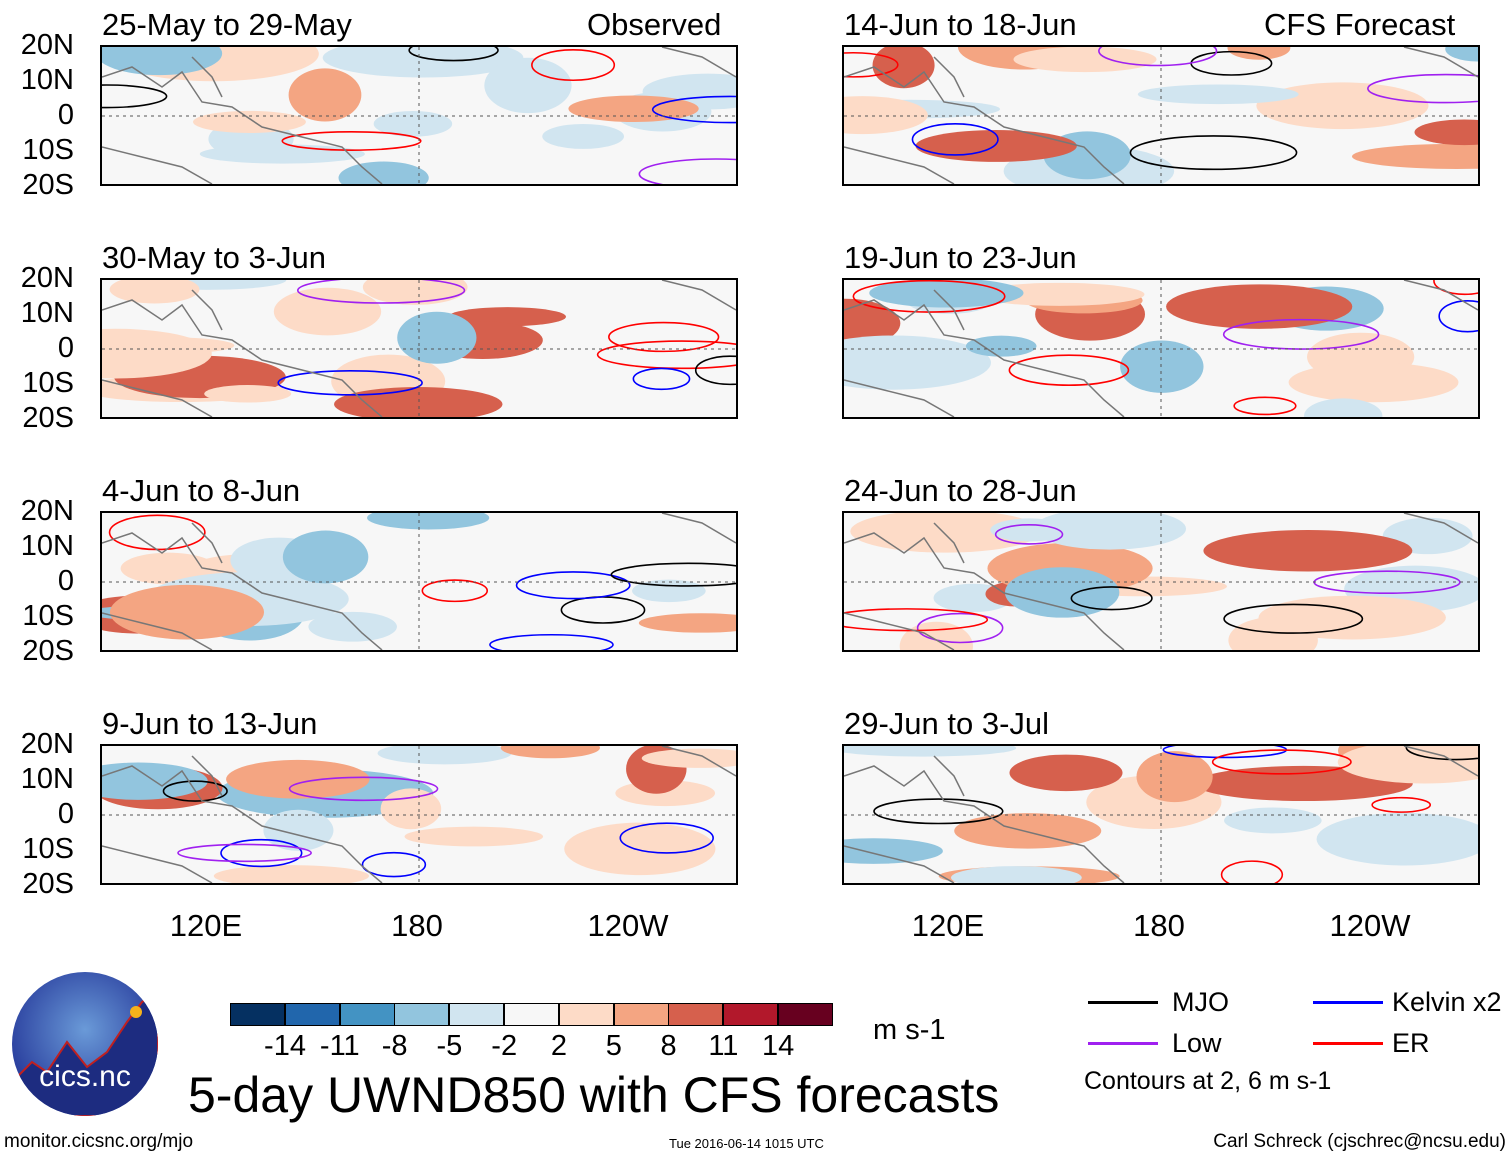 This screenshot has height=1158, width=1510. I want to click on forecast-label: CFS Forecast, so click(1360, 24).